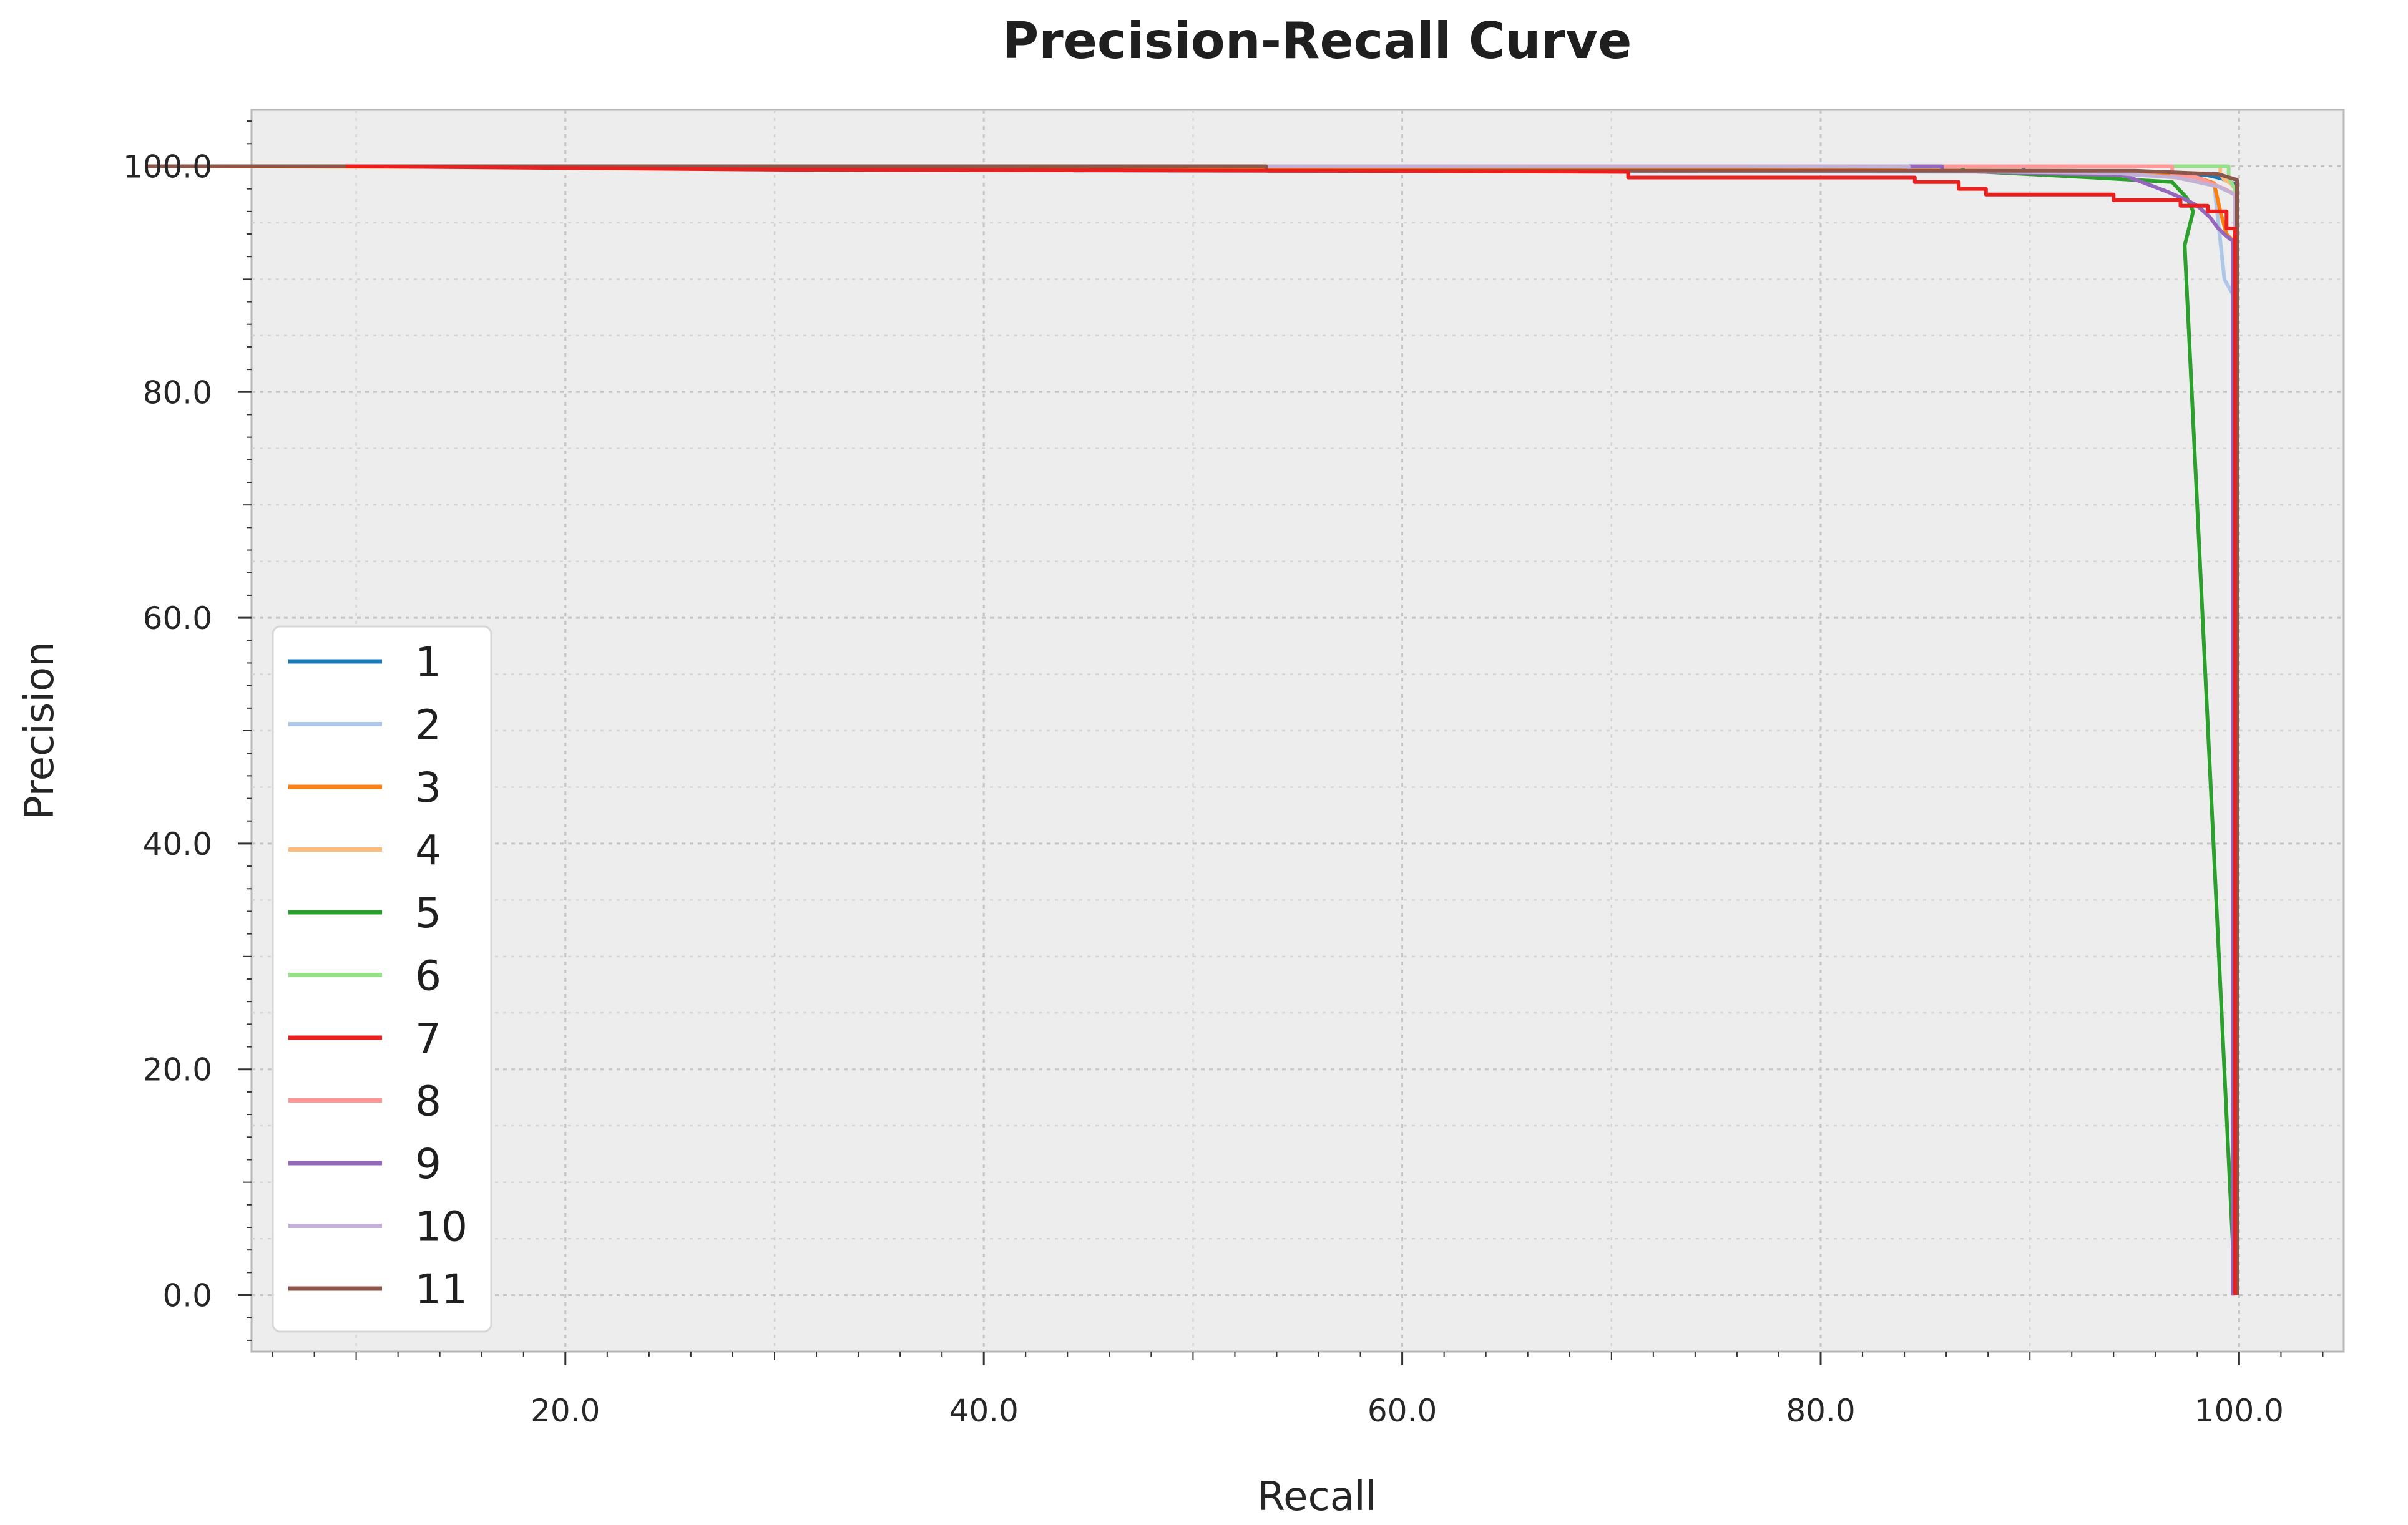  I want to click on legend-label-5: 5, so click(428, 913).